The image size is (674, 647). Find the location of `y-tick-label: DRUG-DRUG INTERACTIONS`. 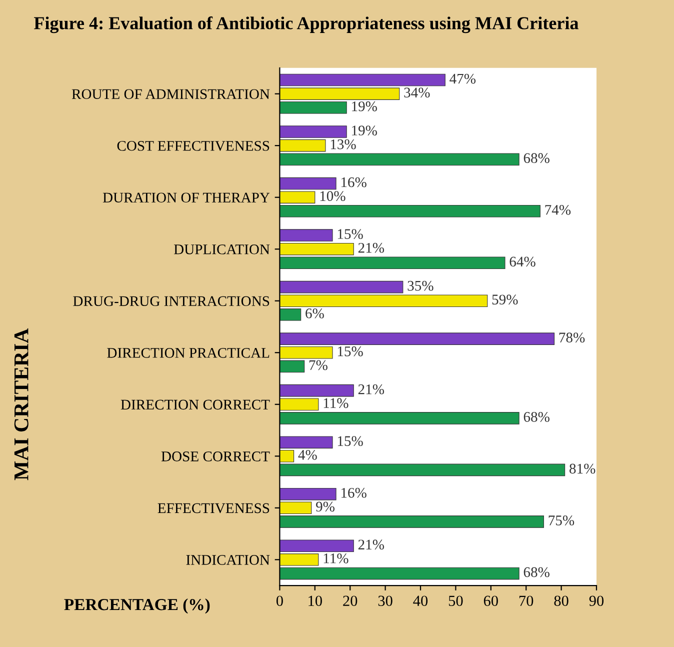

y-tick-label: DRUG-DRUG INTERACTIONS is located at coordinates (171, 301).